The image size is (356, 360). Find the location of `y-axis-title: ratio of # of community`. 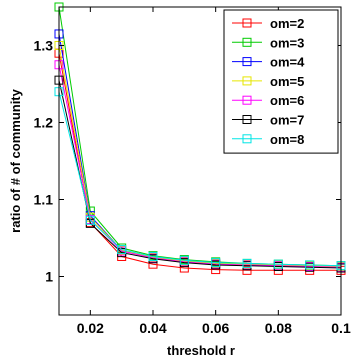

y-axis-title: ratio of # of community is located at coordinates (15, 160).